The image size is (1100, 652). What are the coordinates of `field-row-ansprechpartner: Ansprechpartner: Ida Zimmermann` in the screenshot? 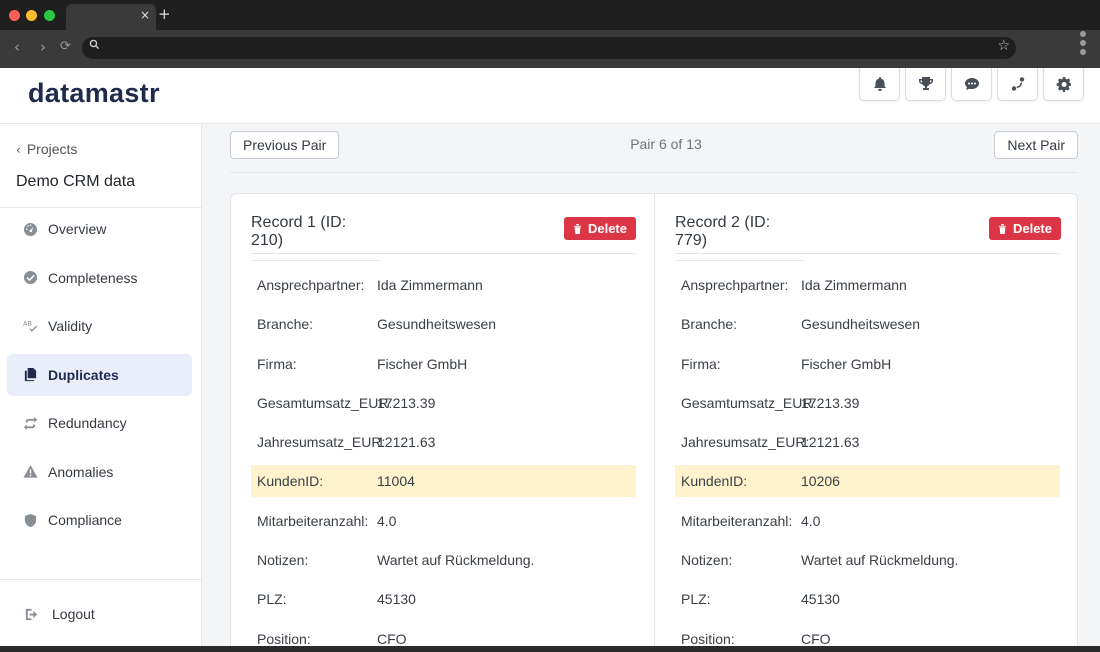 It's located at (867, 285).